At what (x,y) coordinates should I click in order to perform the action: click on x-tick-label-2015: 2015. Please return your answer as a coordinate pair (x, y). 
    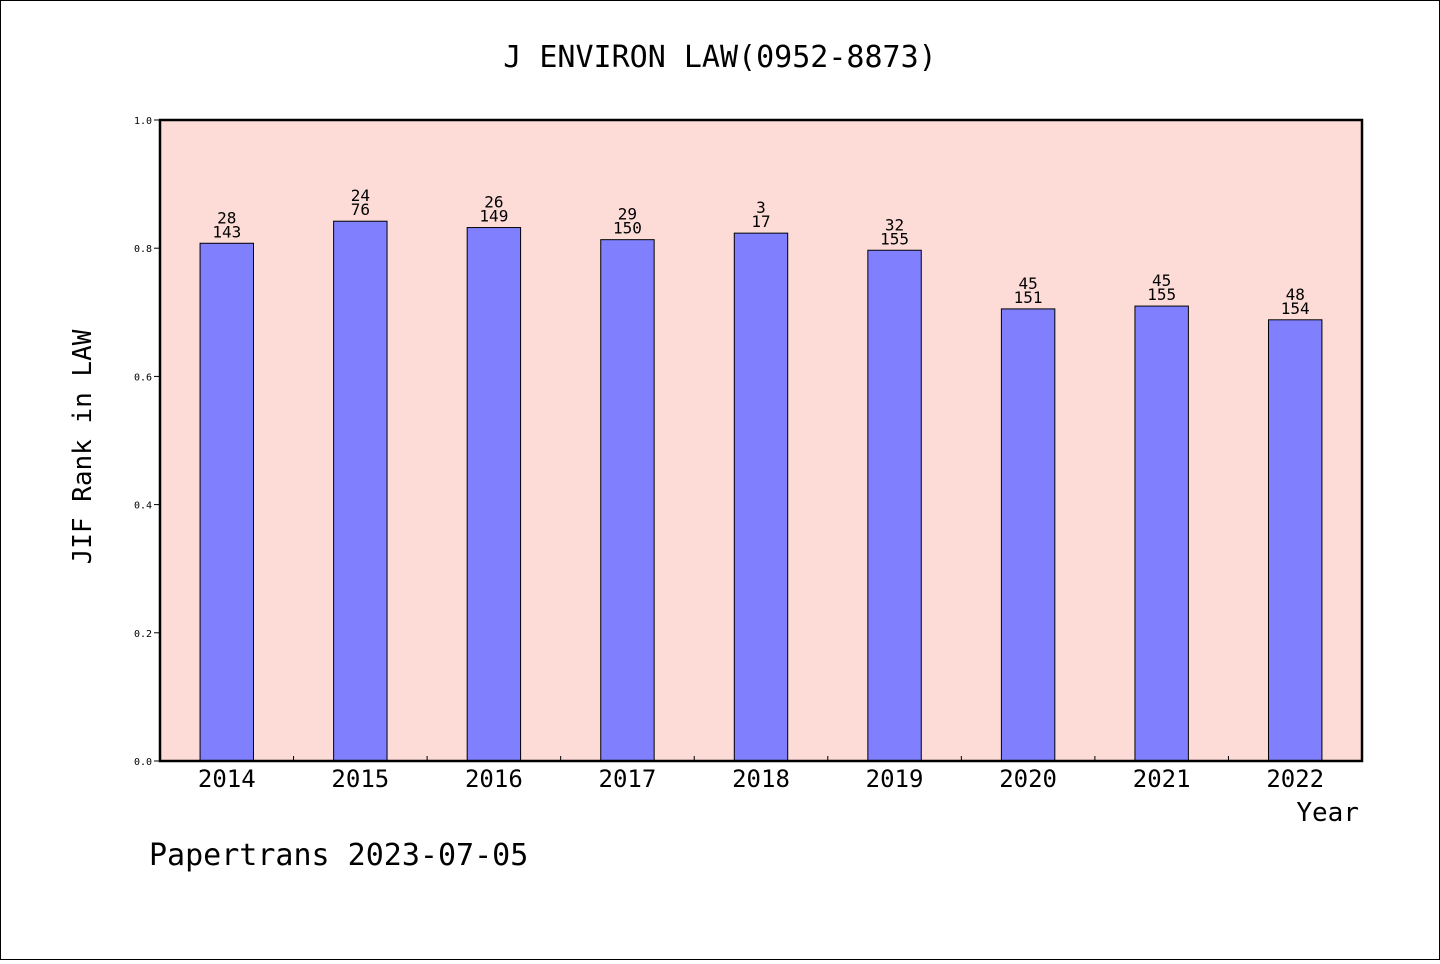
    Looking at the image, I should click on (360, 779).